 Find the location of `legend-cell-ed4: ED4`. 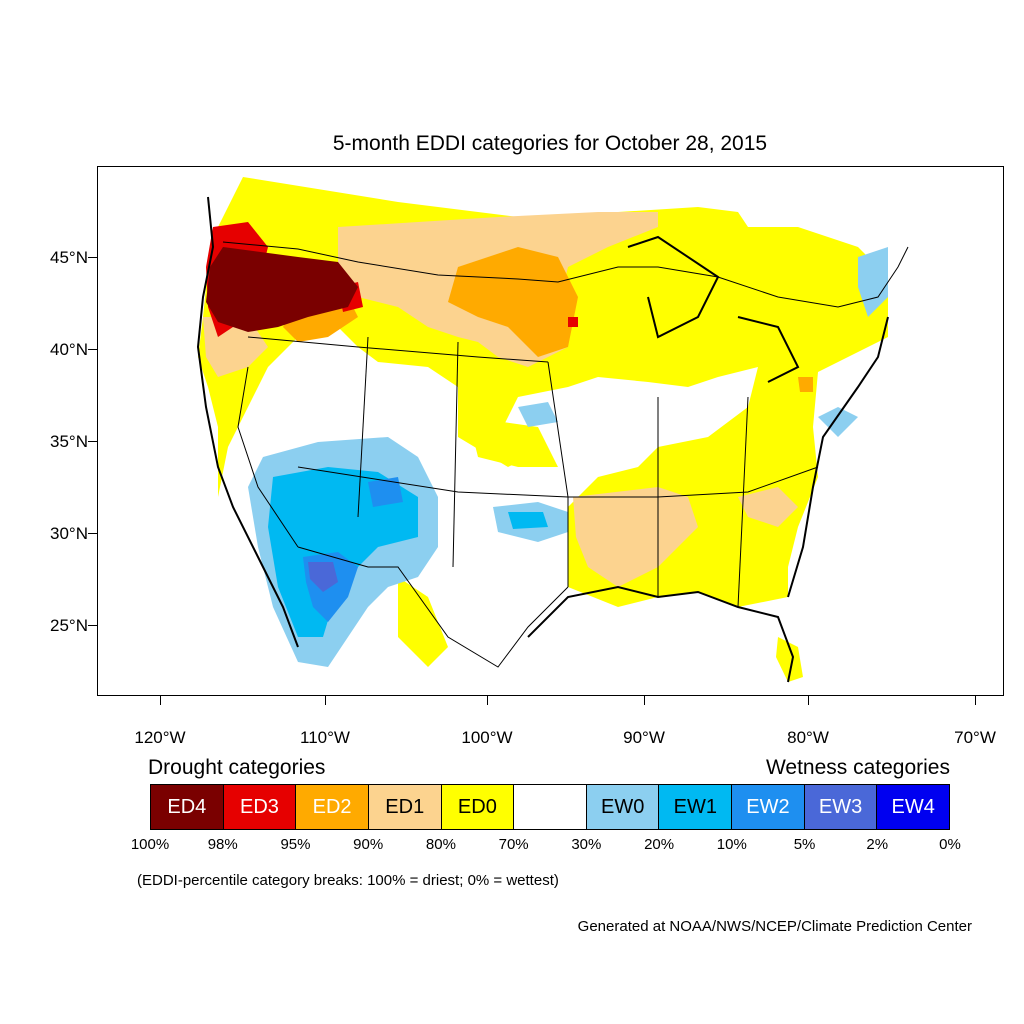

legend-cell-ed4: ED4 is located at coordinates (187, 807).